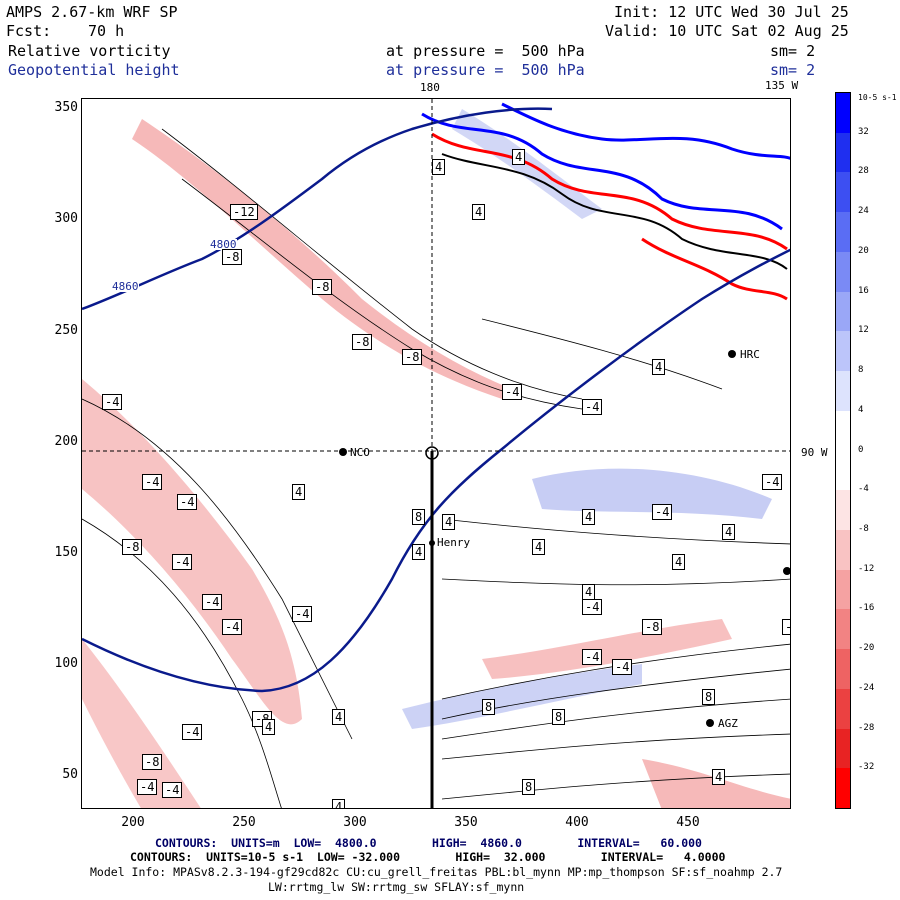 This screenshot has width=900, height=900. I want to click on colorbar-label: 28, so click(863, 171).